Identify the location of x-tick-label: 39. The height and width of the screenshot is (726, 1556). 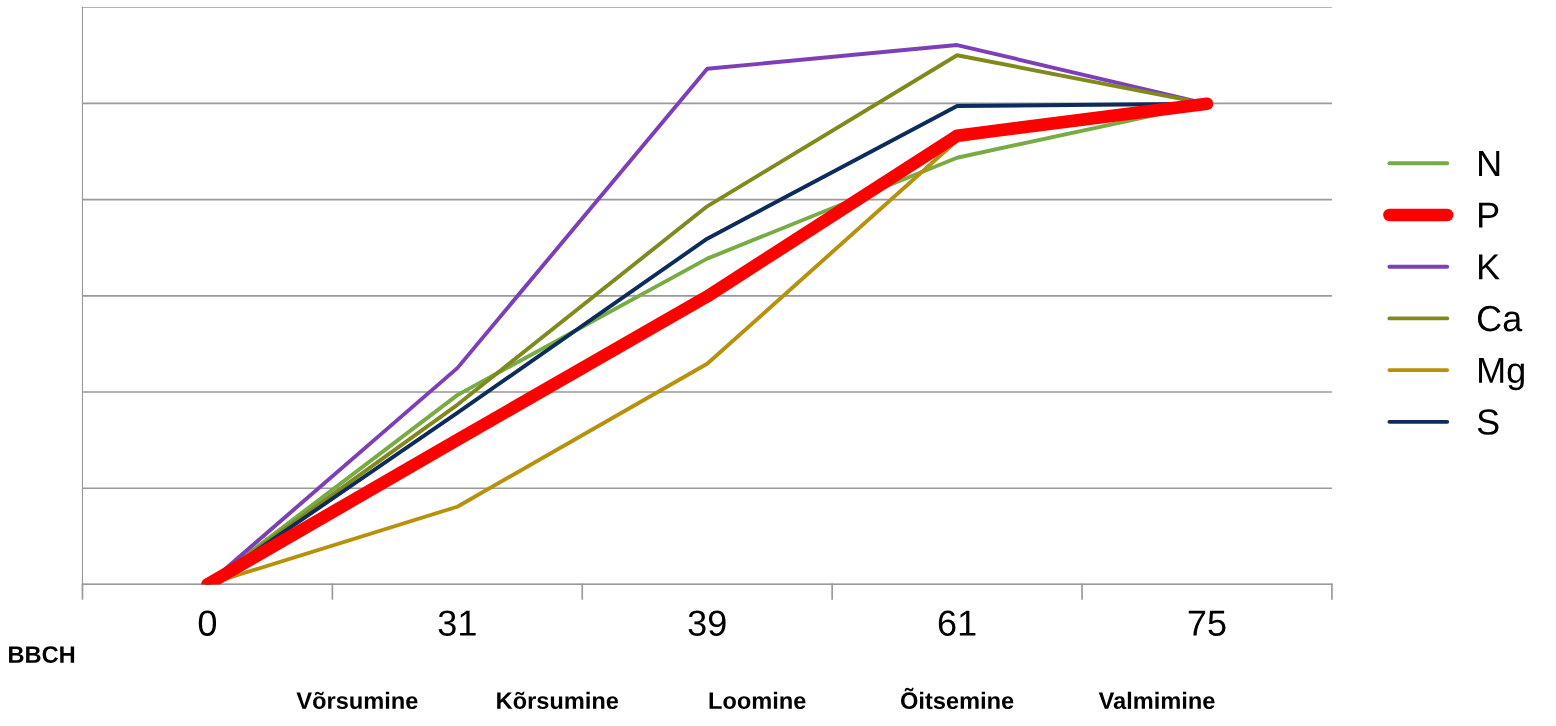
(707, 623).